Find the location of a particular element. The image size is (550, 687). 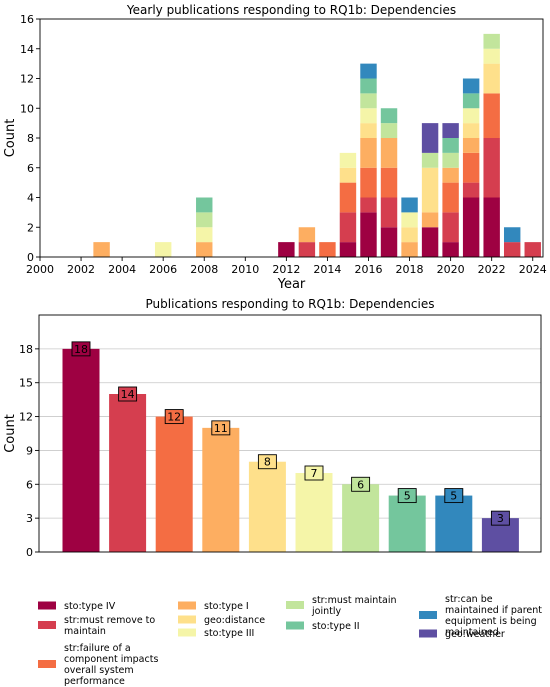

y-tick-label: 0 is located at coordinates (30, 257).